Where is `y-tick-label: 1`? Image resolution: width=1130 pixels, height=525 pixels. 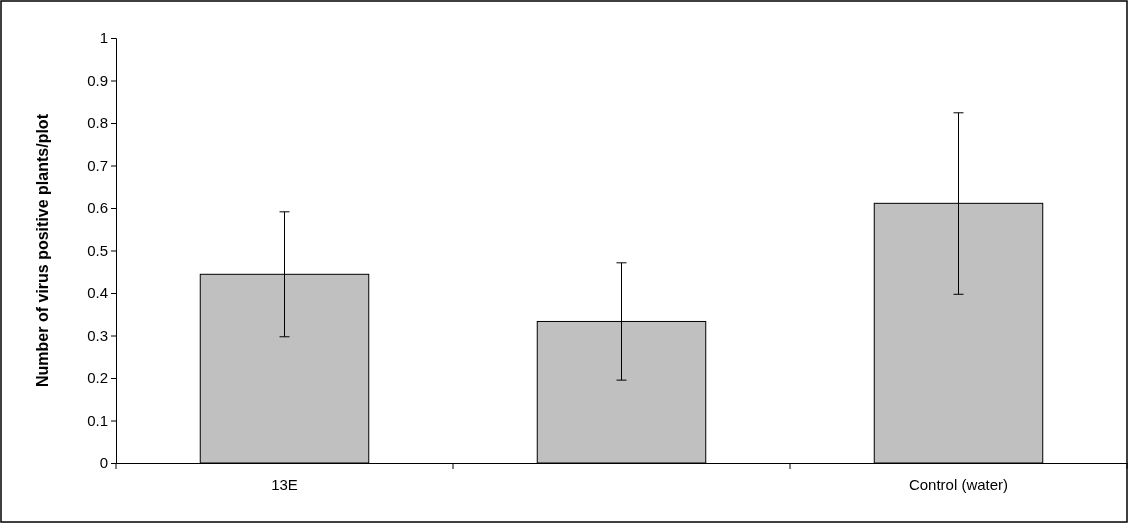
y-tick-label: 1 is located at coordinates (103, 38).